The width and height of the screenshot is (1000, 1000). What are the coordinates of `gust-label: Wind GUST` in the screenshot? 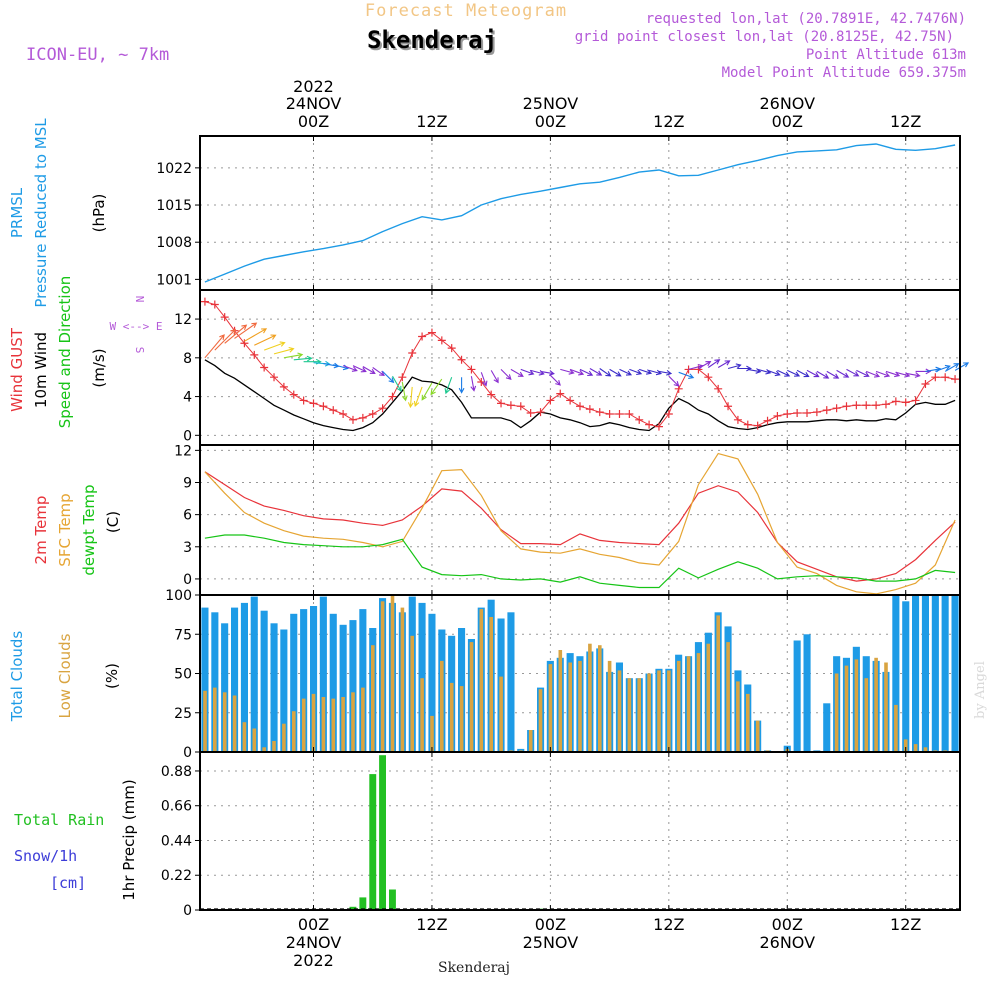 It's located at (17, 369).